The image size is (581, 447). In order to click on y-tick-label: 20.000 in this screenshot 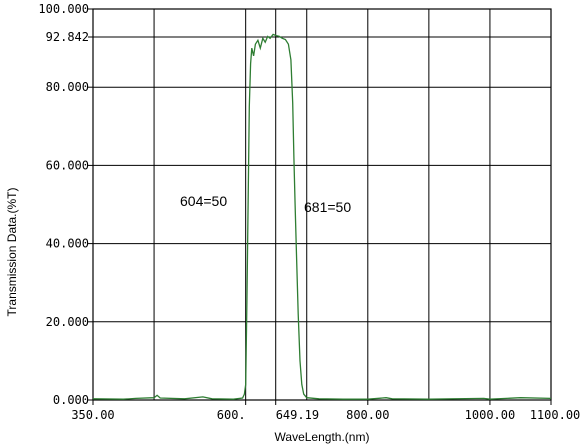, I will do `click(67, 322)`.